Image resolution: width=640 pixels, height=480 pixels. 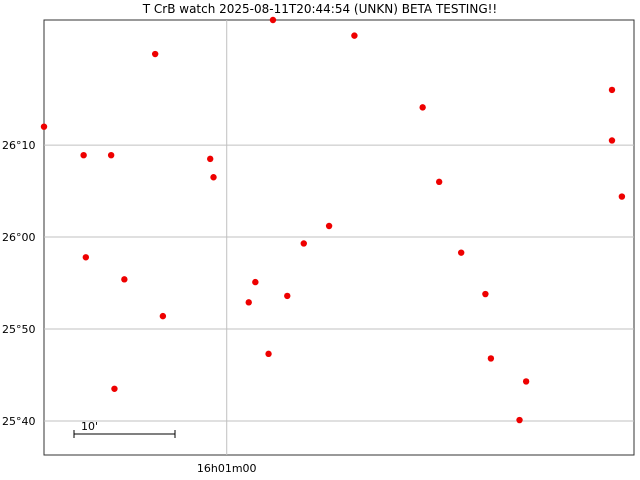 I want to click on y-tick-label: 25°40, so click(x=19, y=421).